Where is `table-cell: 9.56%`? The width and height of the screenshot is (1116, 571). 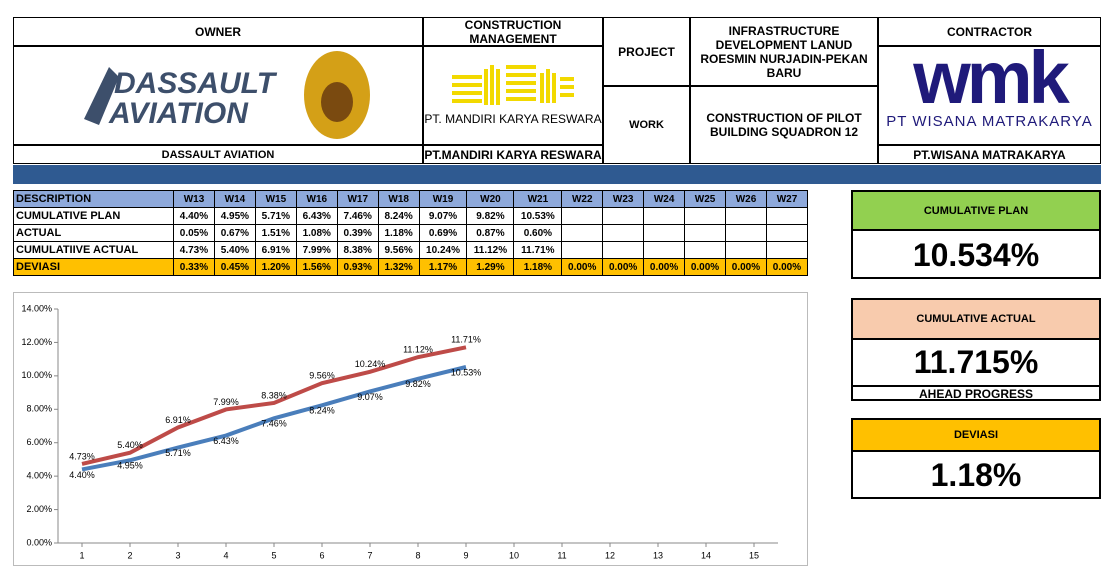
table-cell: 9.56% is located at coordinates (398, 250).